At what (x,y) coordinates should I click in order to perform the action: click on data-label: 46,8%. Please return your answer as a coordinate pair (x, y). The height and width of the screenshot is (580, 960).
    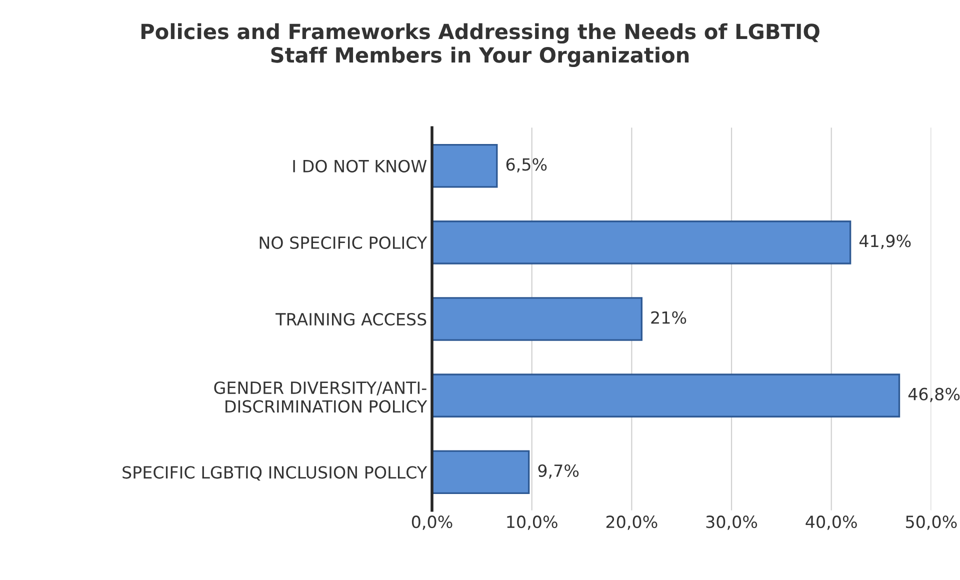
    Looking at the image, I should click on (934, 395).